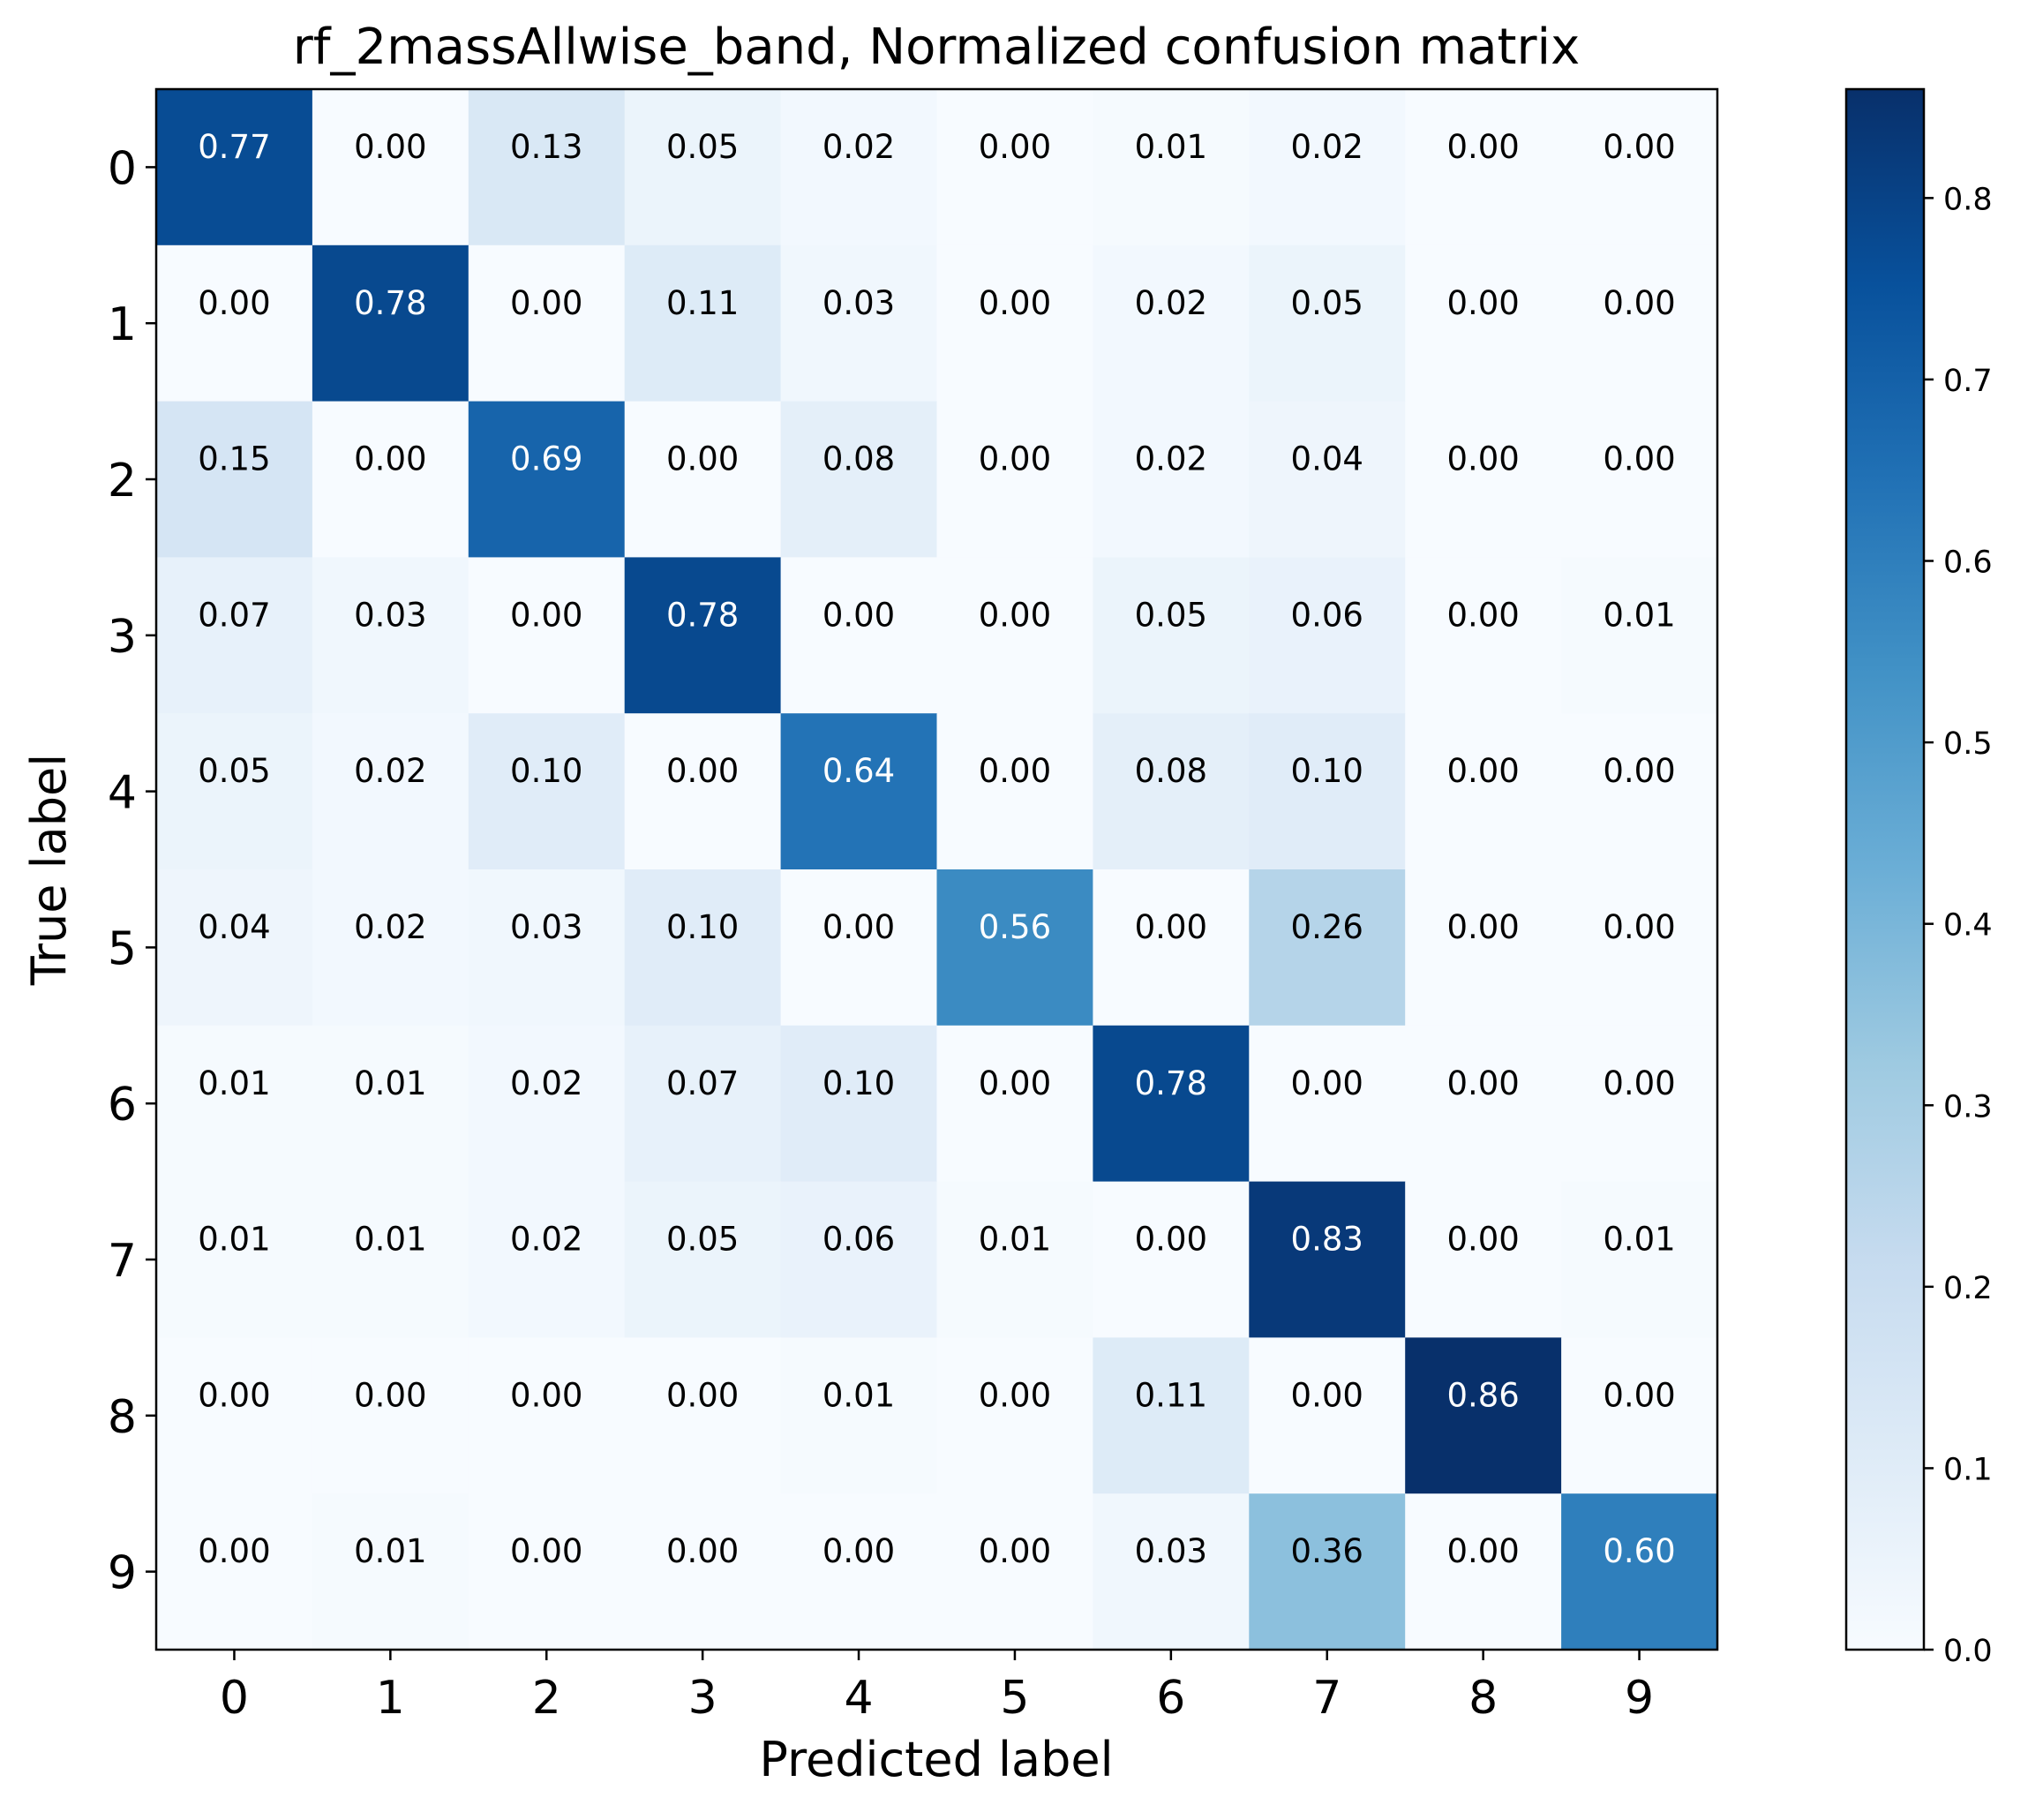  I want to click on y-tick-label: 3, so click(122, 637).